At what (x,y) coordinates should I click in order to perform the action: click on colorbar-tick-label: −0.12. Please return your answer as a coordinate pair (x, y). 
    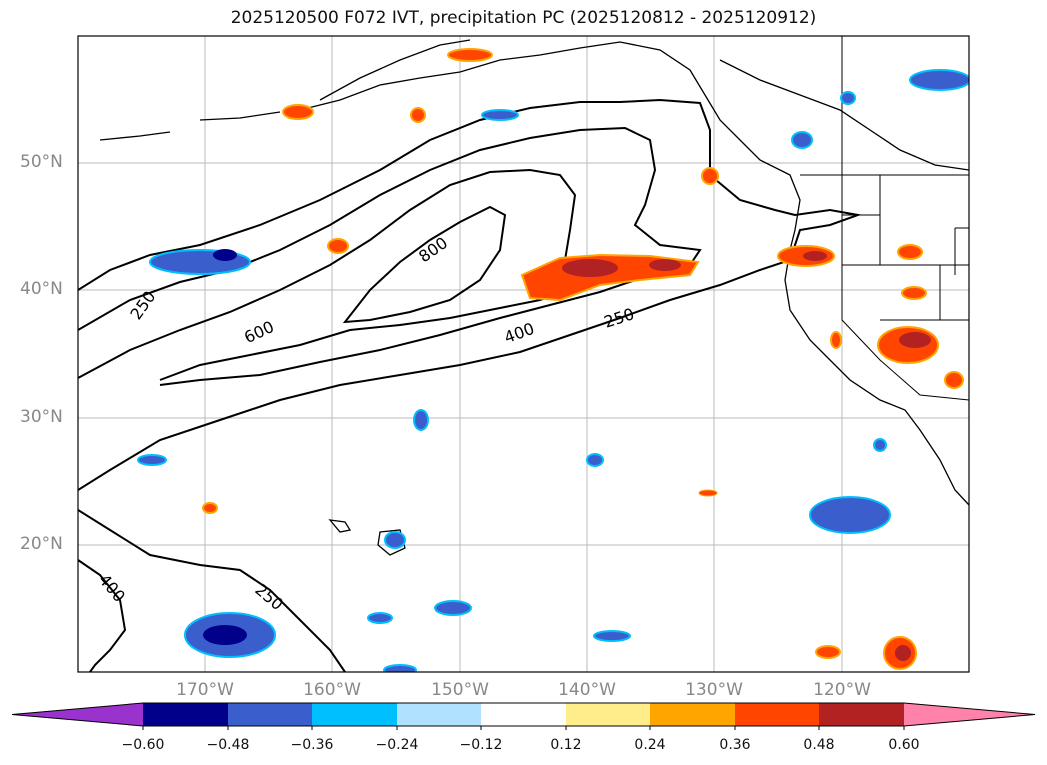
    Looking at the image, I should click on (481, 745).